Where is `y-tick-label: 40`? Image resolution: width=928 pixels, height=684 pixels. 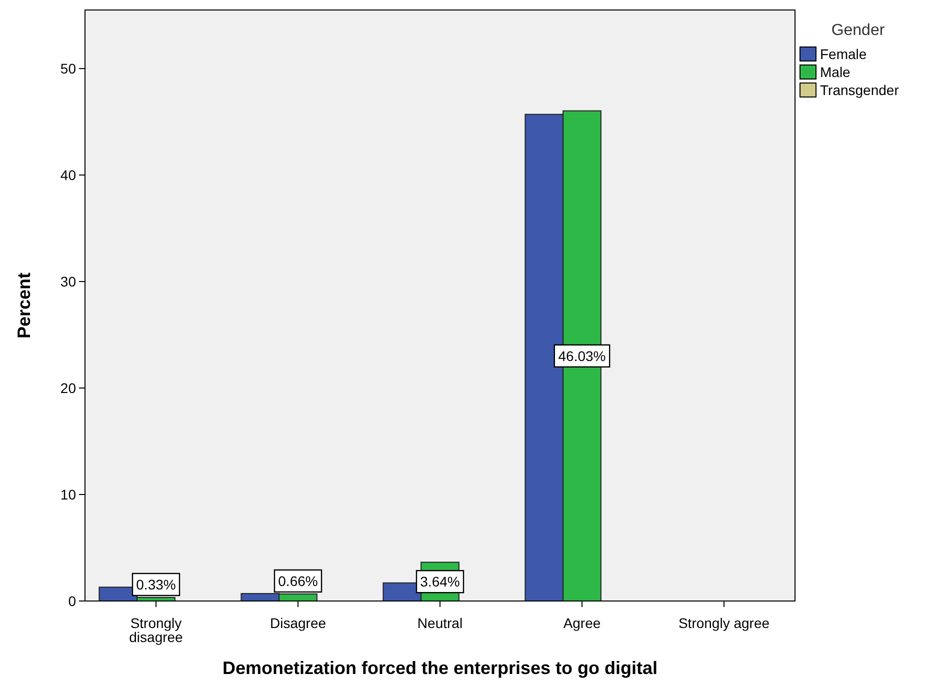
y-tick-label: 40 is located at coordinates (68, 175).